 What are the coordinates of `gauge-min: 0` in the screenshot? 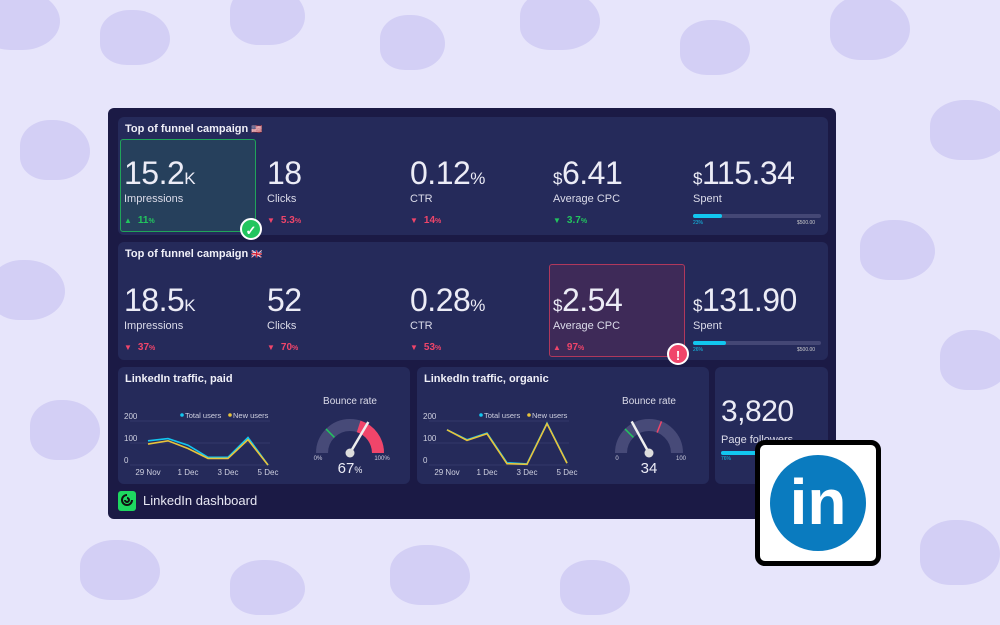 It's located at (617, 459).